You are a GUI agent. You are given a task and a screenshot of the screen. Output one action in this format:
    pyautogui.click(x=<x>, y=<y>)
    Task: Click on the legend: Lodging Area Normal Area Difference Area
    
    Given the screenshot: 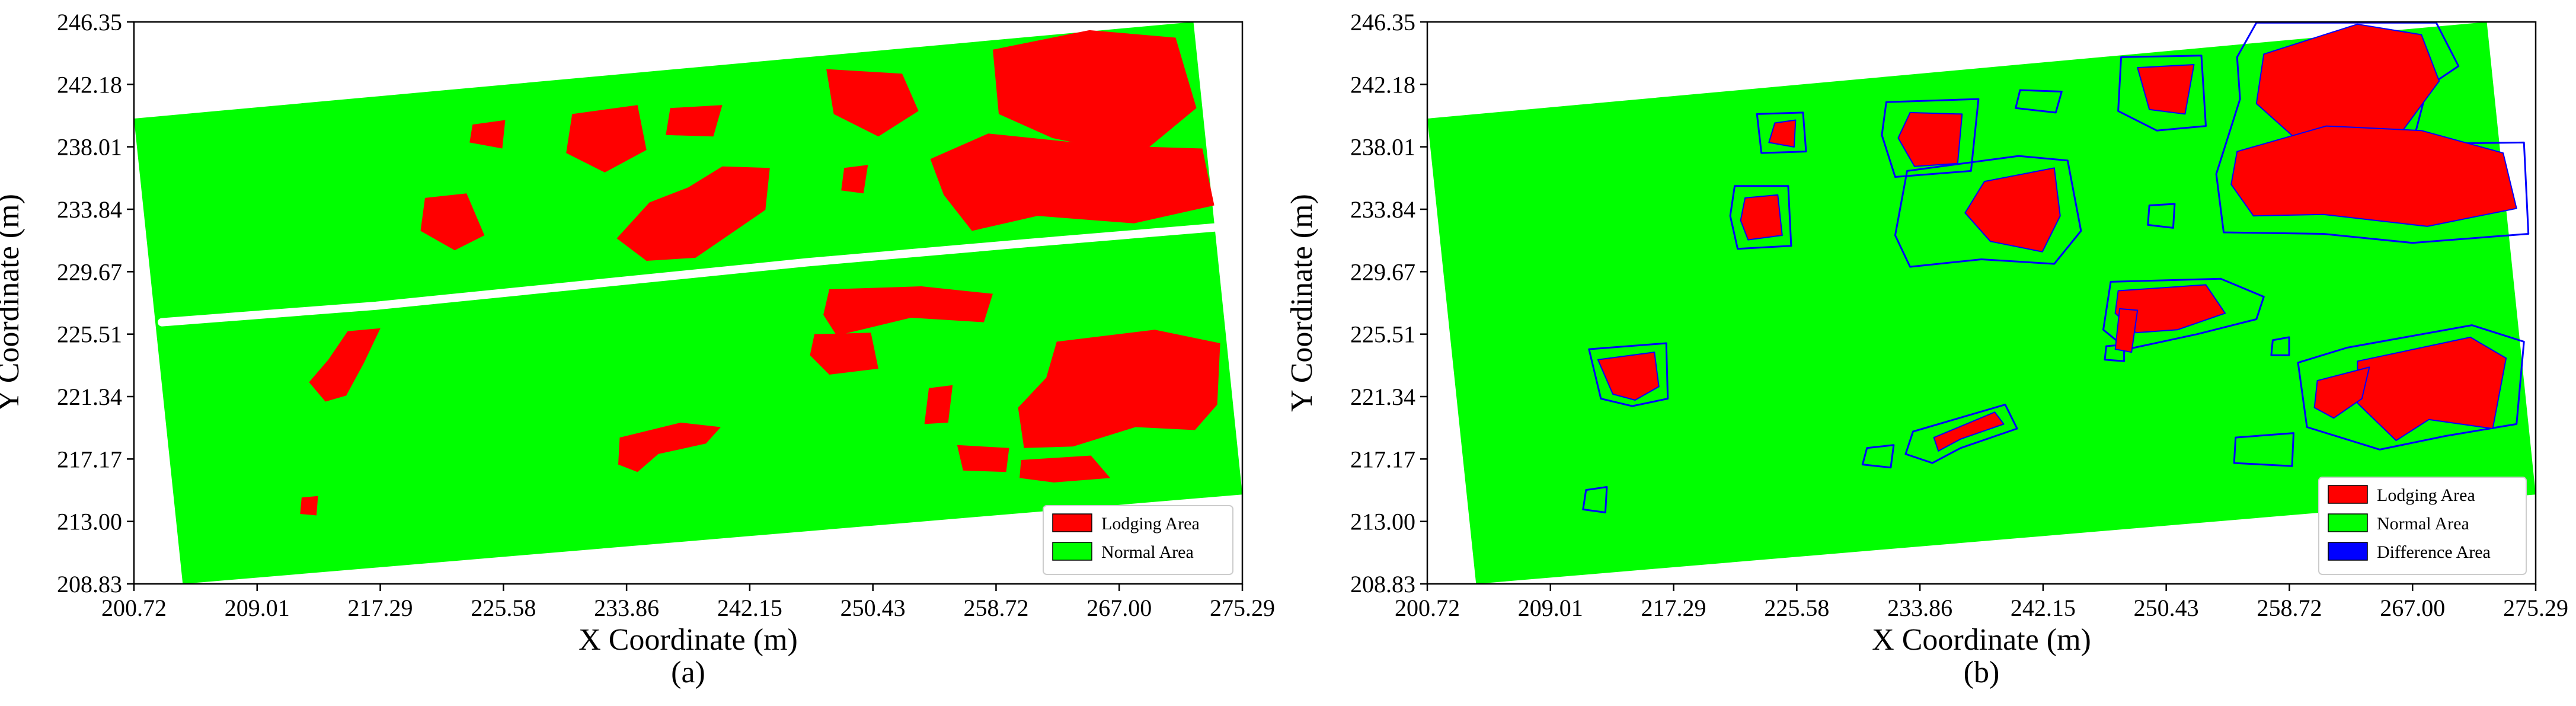 What is the action you would take?
    pyautogui.click(x=2422, y=526)
    